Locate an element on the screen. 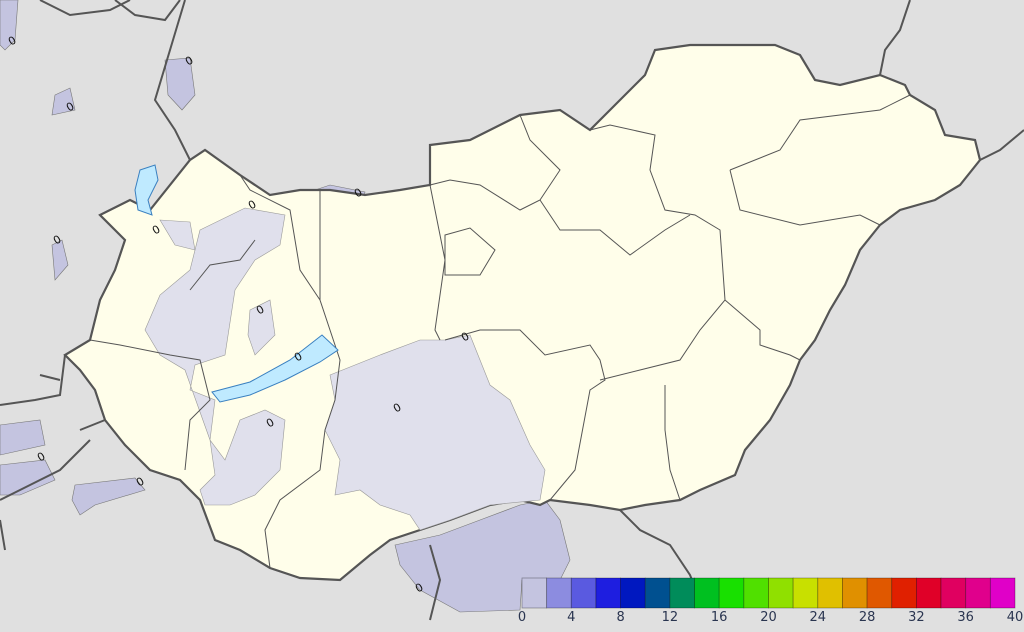 This screenshot has height=632, width=1024. lake-balaton is located at coordinates (275, 368).